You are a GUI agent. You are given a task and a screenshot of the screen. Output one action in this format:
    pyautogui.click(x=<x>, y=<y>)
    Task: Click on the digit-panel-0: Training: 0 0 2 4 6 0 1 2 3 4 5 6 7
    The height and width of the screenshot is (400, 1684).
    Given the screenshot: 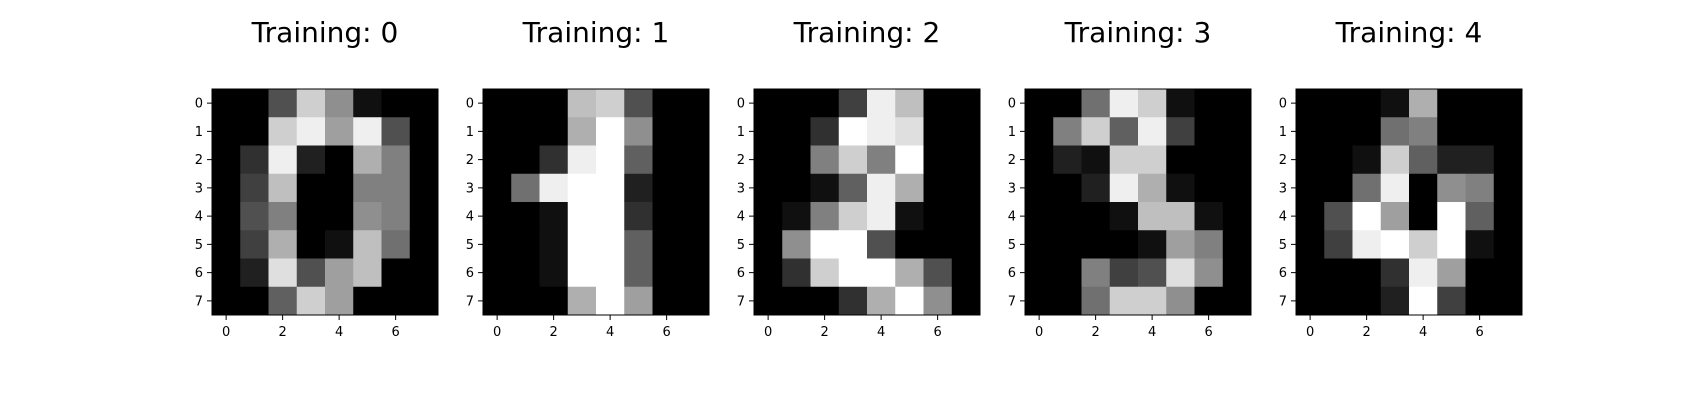 What is the action you would take?
    pyautogui.click(x=317, y=178)
    